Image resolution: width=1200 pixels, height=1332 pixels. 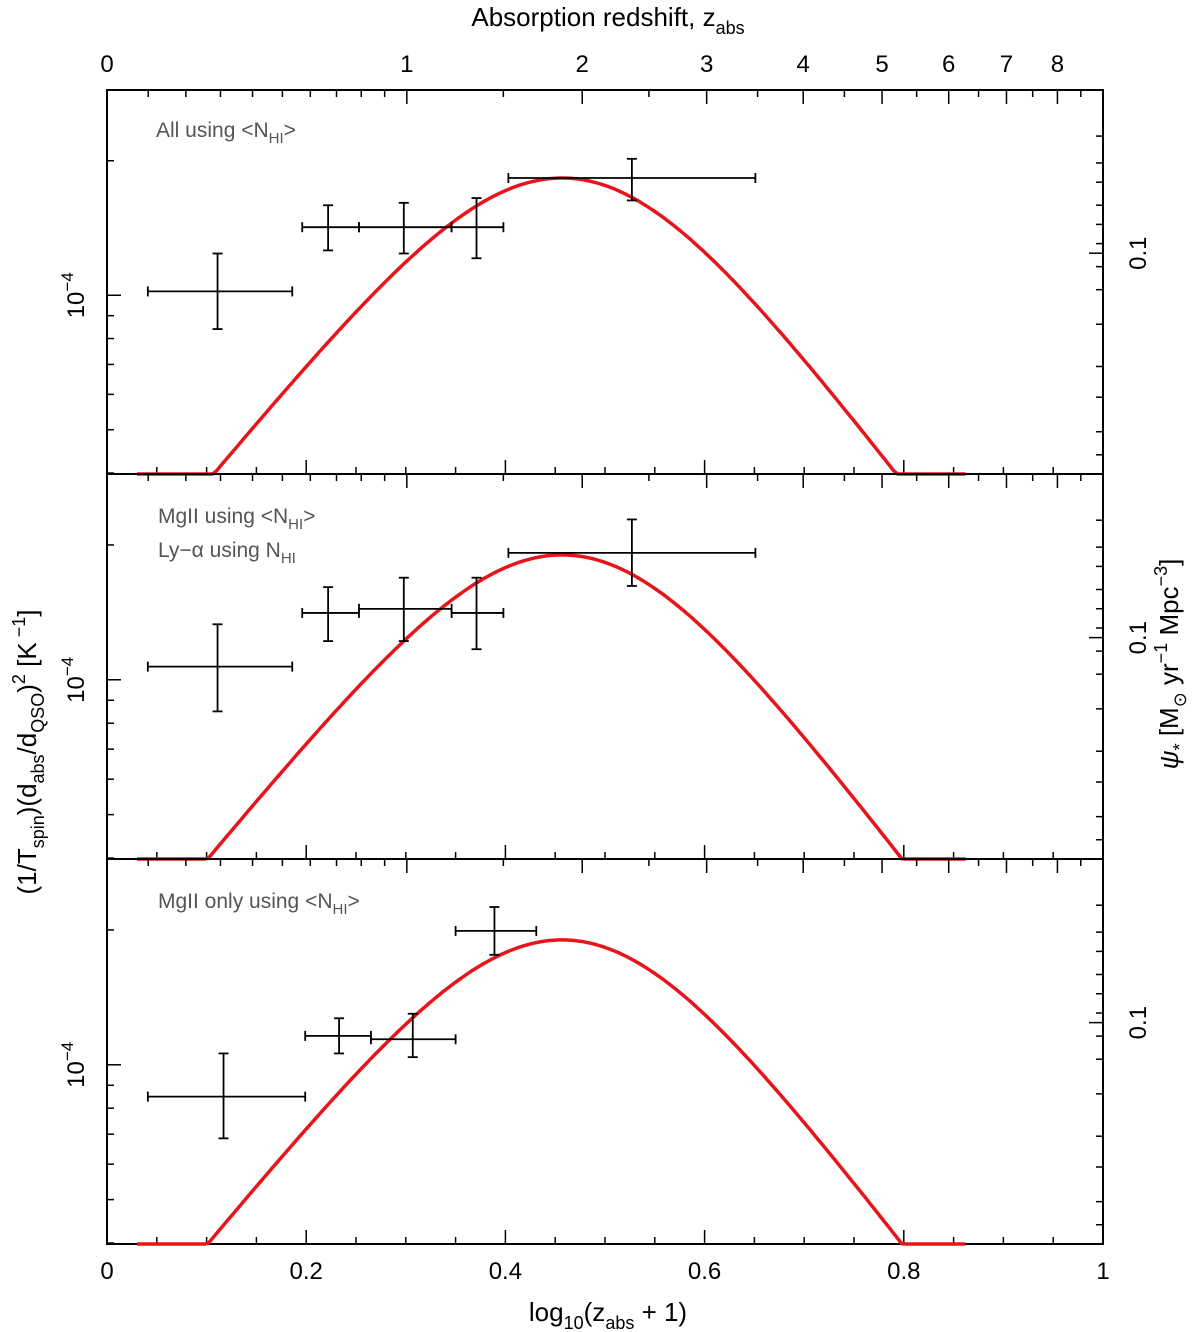 I want to click on top-axis-label: Absorption redshift, zabs, so click(x=607, y=20).